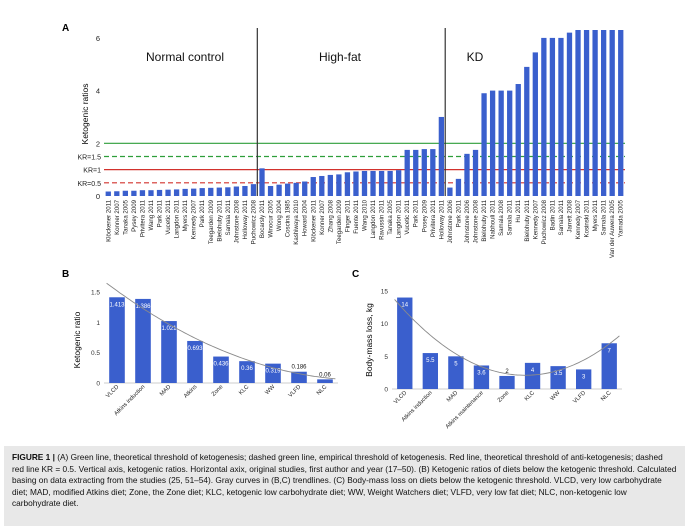 This screenshot has width=695, height=531. Describe the element at coordinates (595, 215) in the screenshot. I see `a-x-label: Myers 2011` at that location.